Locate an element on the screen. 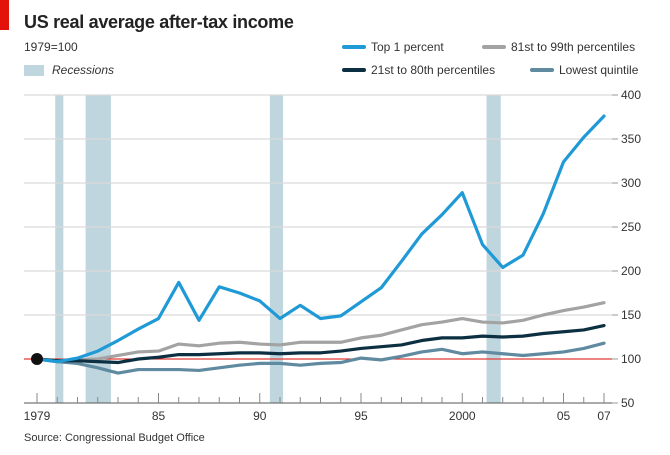  y-tick-label: 100 is located at coordinates (631, 359).